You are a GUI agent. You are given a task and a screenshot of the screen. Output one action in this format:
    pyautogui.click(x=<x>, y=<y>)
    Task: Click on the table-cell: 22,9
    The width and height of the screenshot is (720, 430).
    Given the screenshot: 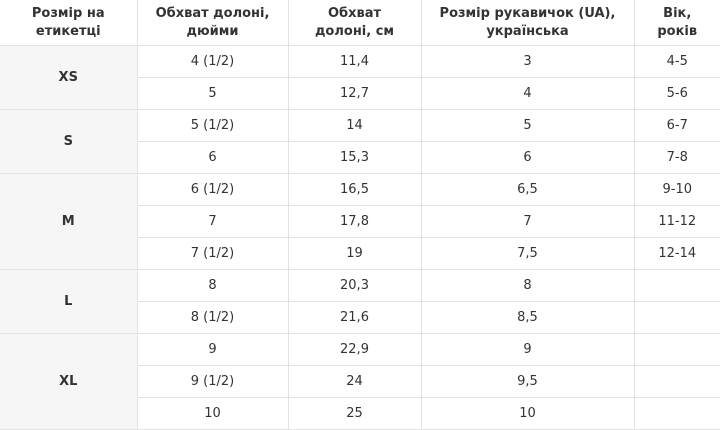 What is the action you would take?
    pyautogui.click(x=354, y=349)
    